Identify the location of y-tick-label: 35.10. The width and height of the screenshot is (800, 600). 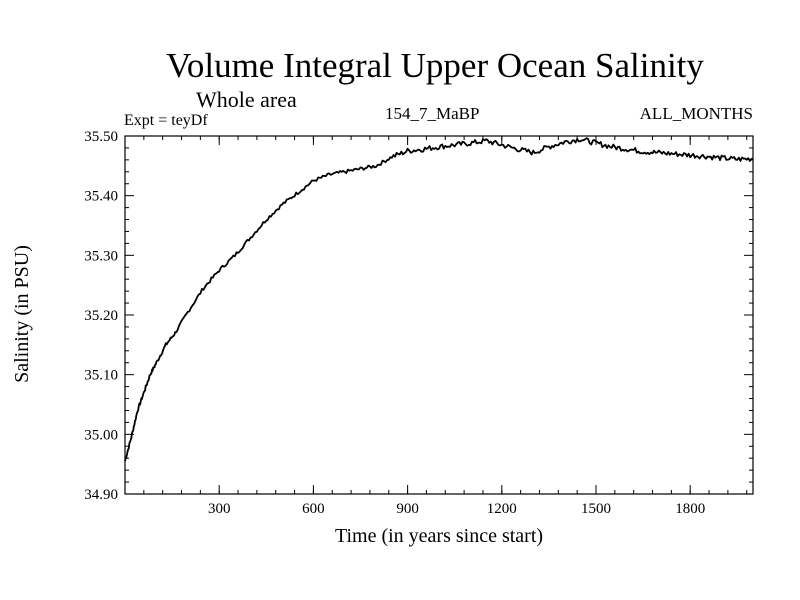
(101, 376).